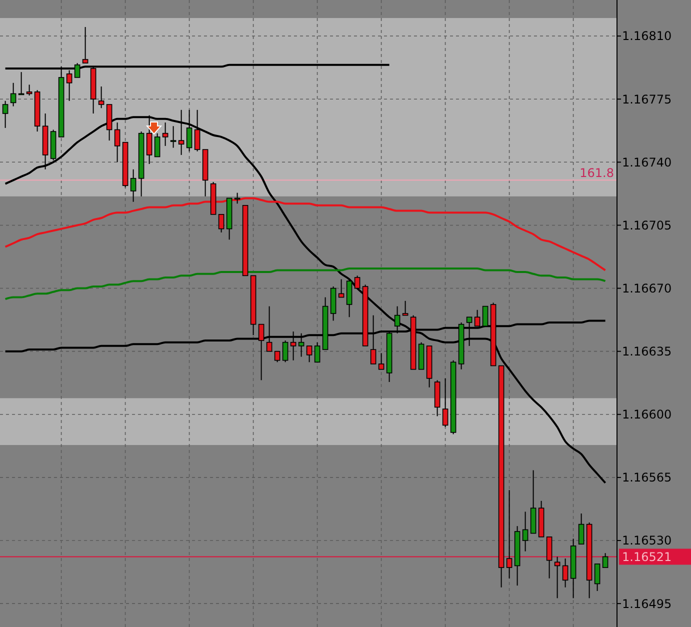 Image resolution: width=691 pixels, height=627 pixels. Describe the element at coordinates (647, 288) in the screenshot. I see `y-tick-label: 1.16670` at that location.